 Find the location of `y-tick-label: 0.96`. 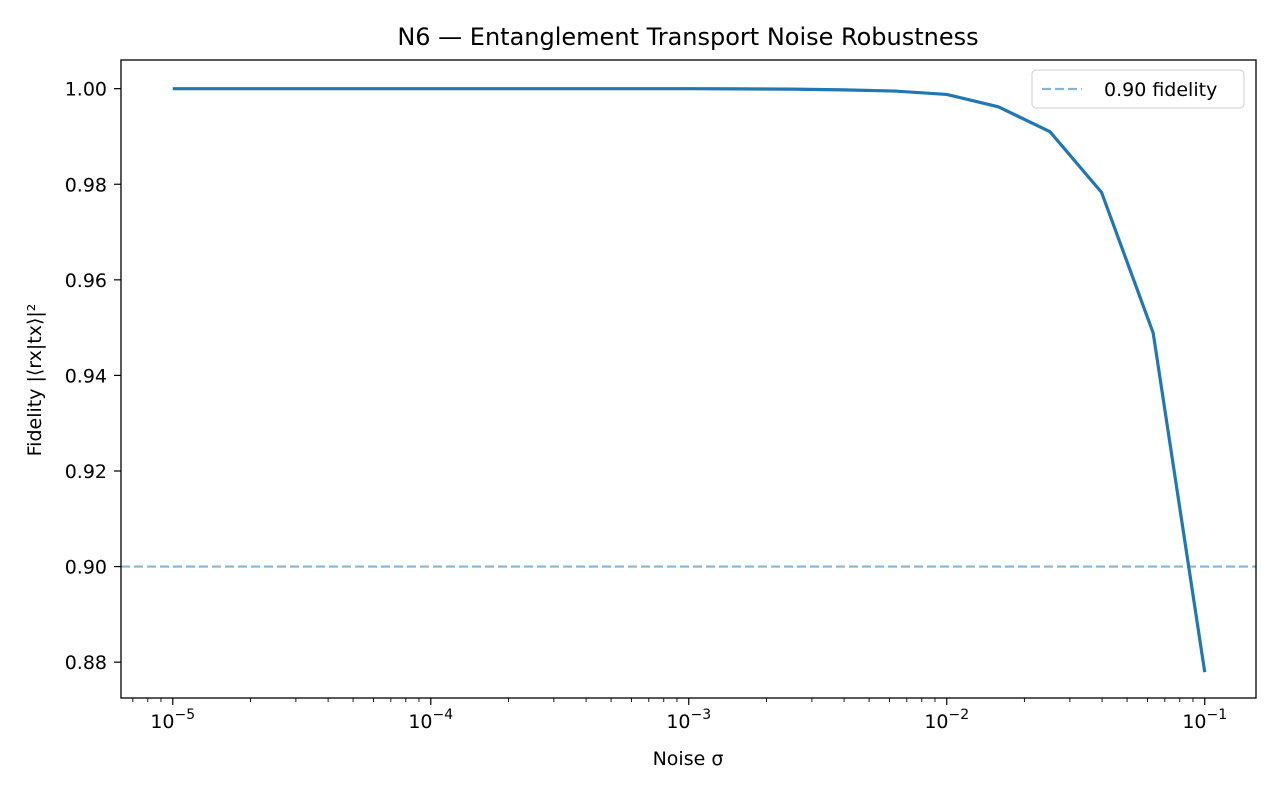

y-tick-label: 0.96 is located at coordinates (86, 281).